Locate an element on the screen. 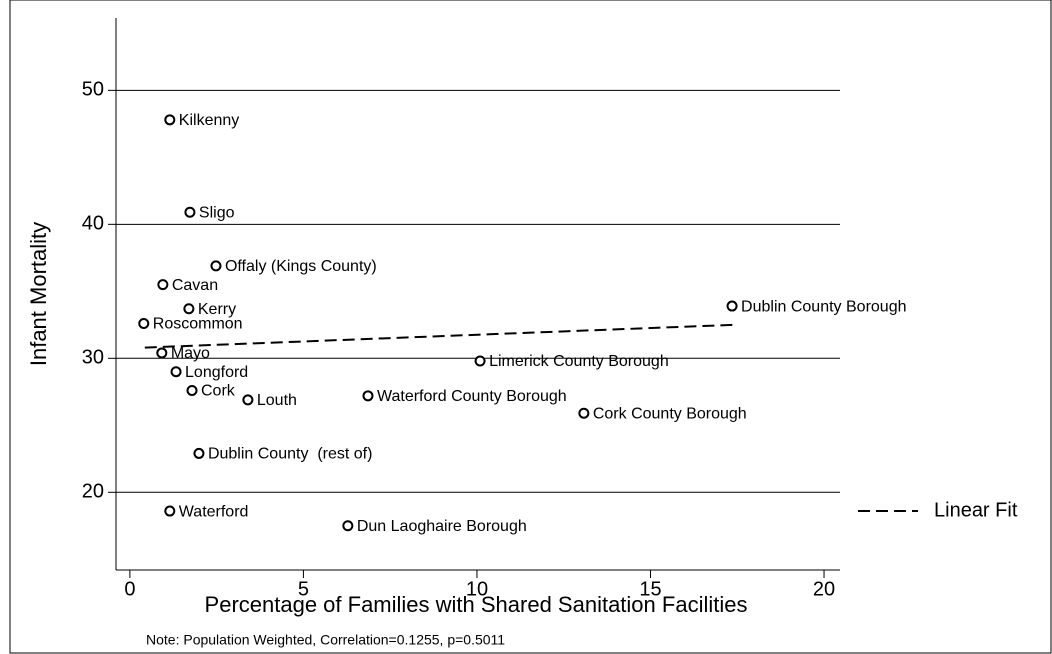 The width and height of the screenshot is (1052, 654). legend-label: Linear Fit is located at coordinates (976, 510).